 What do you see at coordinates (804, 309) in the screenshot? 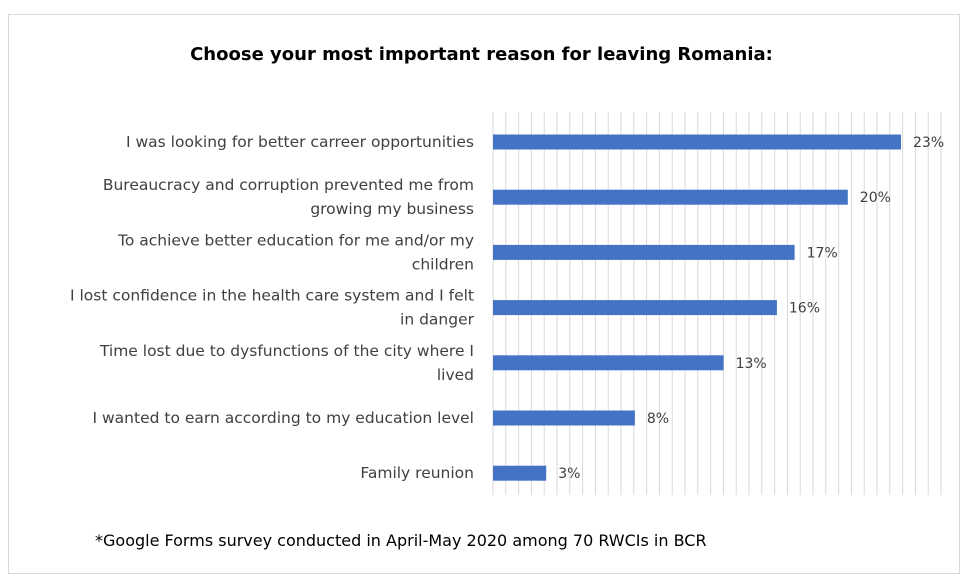
I see `data-label: 16%` at bounding box center [804, 309].